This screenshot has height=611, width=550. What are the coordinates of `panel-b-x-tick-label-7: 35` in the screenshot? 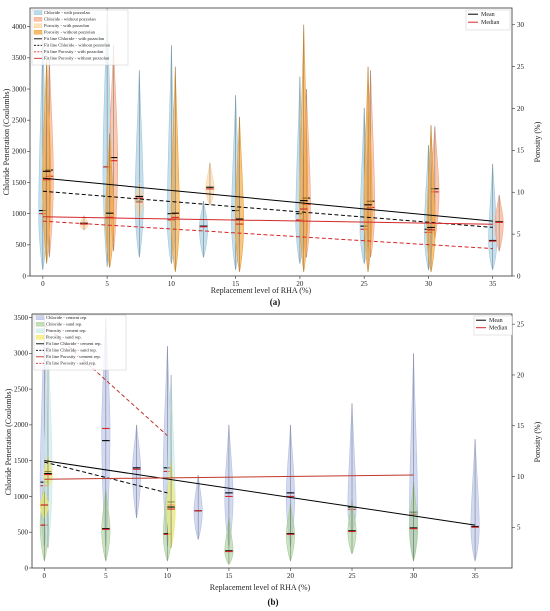 It's located at (476, 576).